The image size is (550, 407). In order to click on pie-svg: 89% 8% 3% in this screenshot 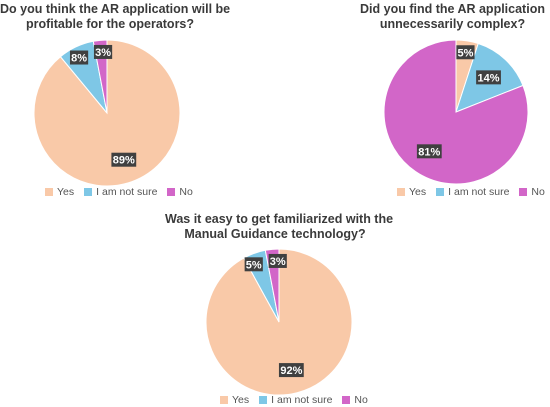, I will do `click(107, 113)`.